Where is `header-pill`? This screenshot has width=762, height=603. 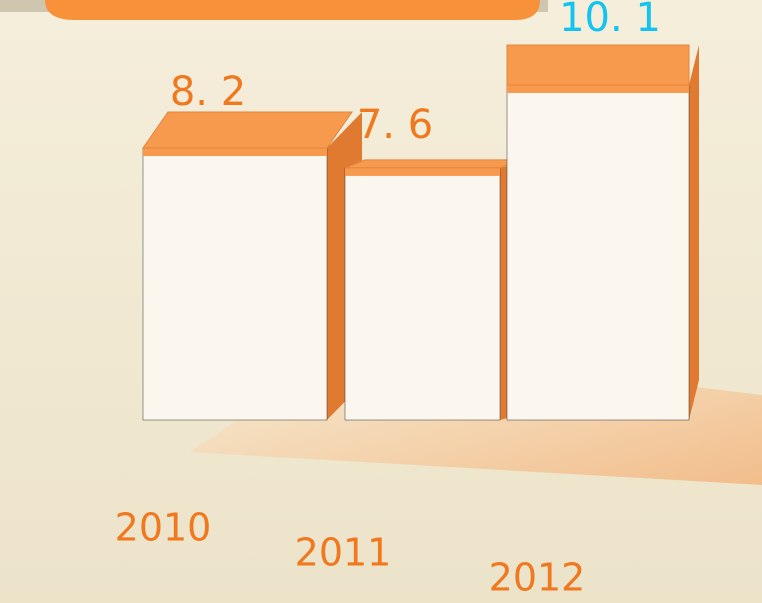 header-pill is located at coordinates (292, 10).